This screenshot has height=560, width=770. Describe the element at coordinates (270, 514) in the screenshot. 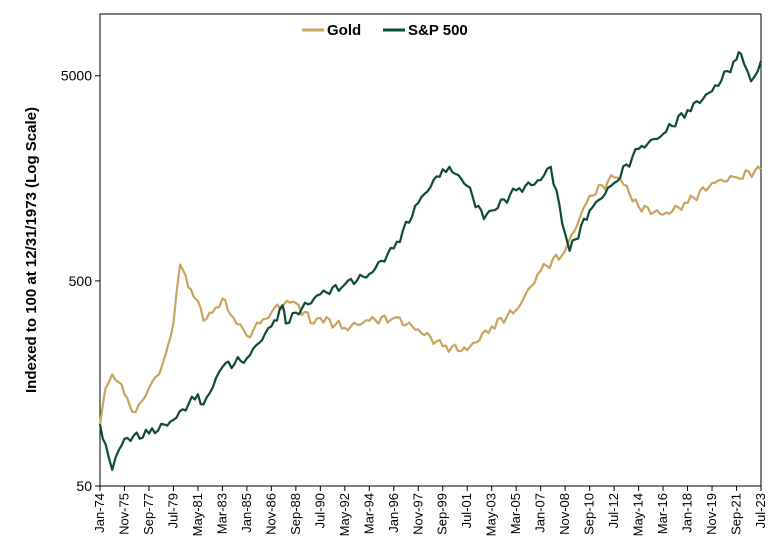

I see `x-tick-label: Nov-86` at that location.